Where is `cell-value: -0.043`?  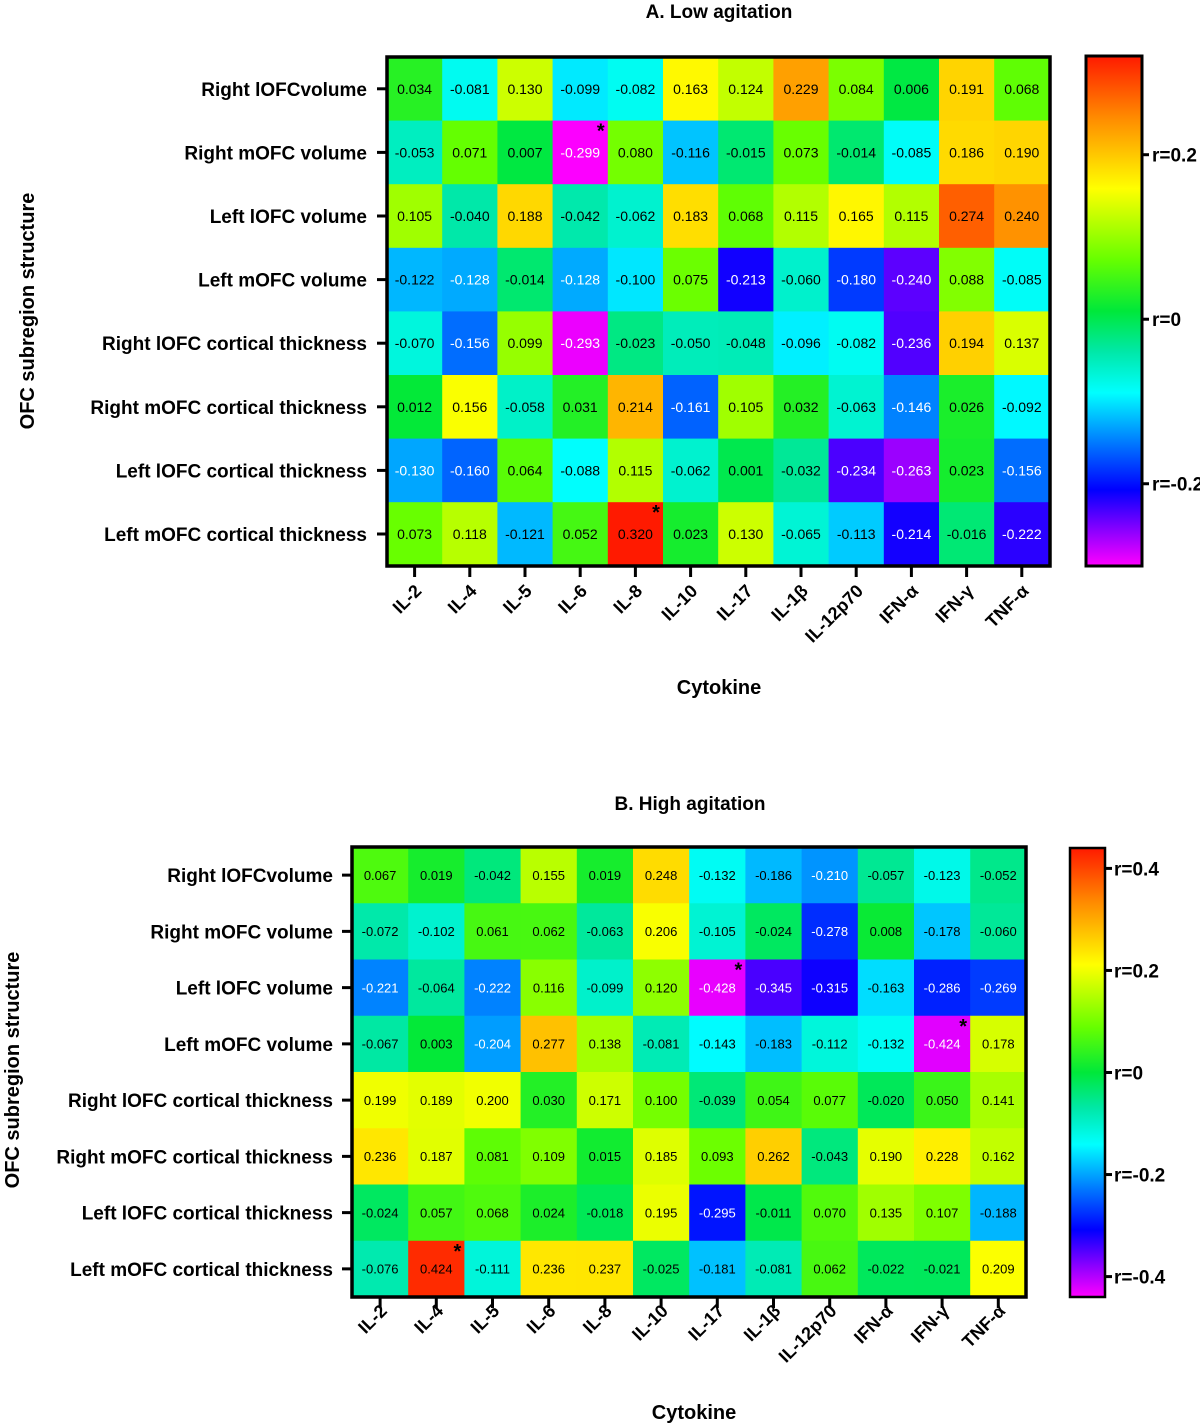 cell-value: -0.043 is located at coordinates (829, 1156).